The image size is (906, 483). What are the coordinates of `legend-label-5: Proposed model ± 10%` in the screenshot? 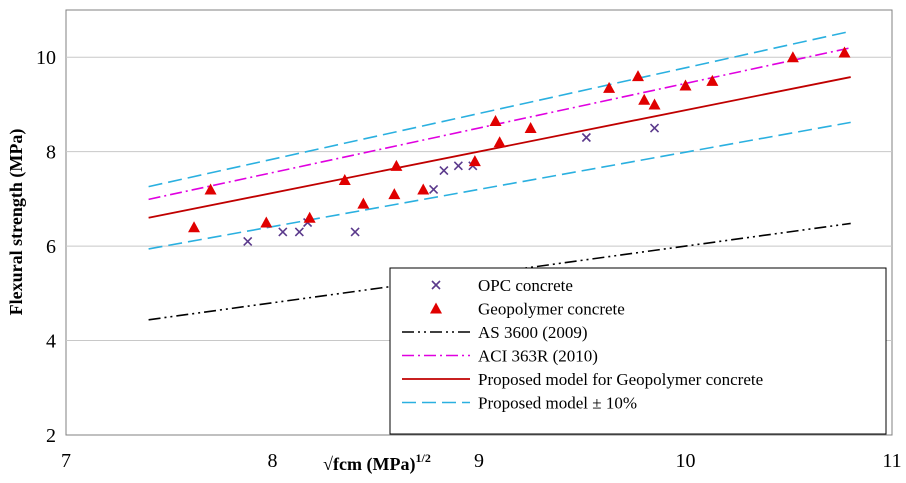 It's located at (557, 403).